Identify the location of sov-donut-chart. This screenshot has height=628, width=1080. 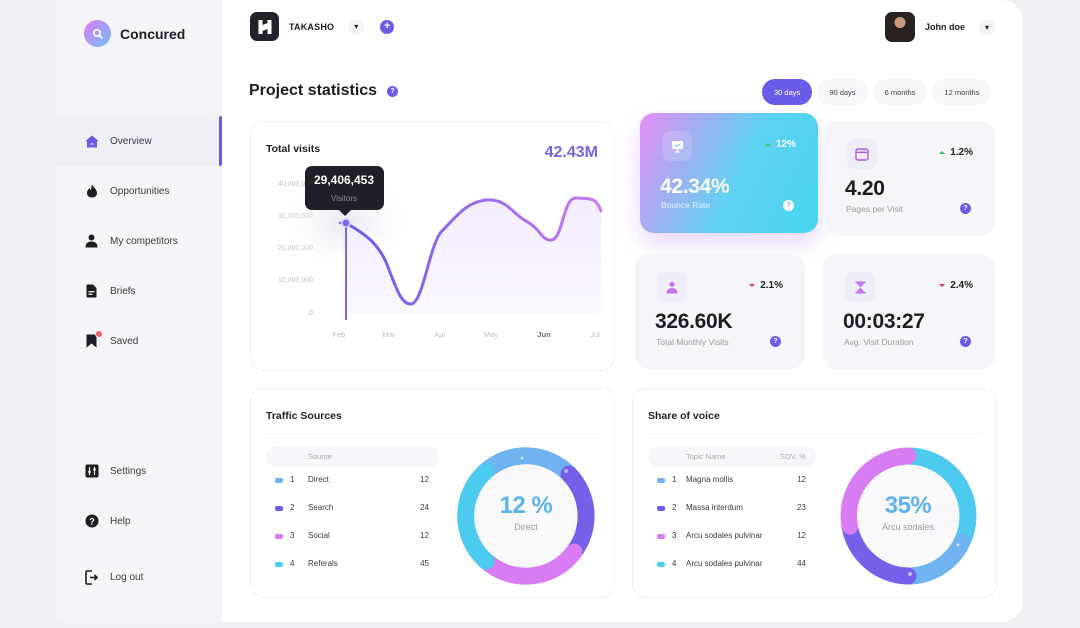
(908, 516).